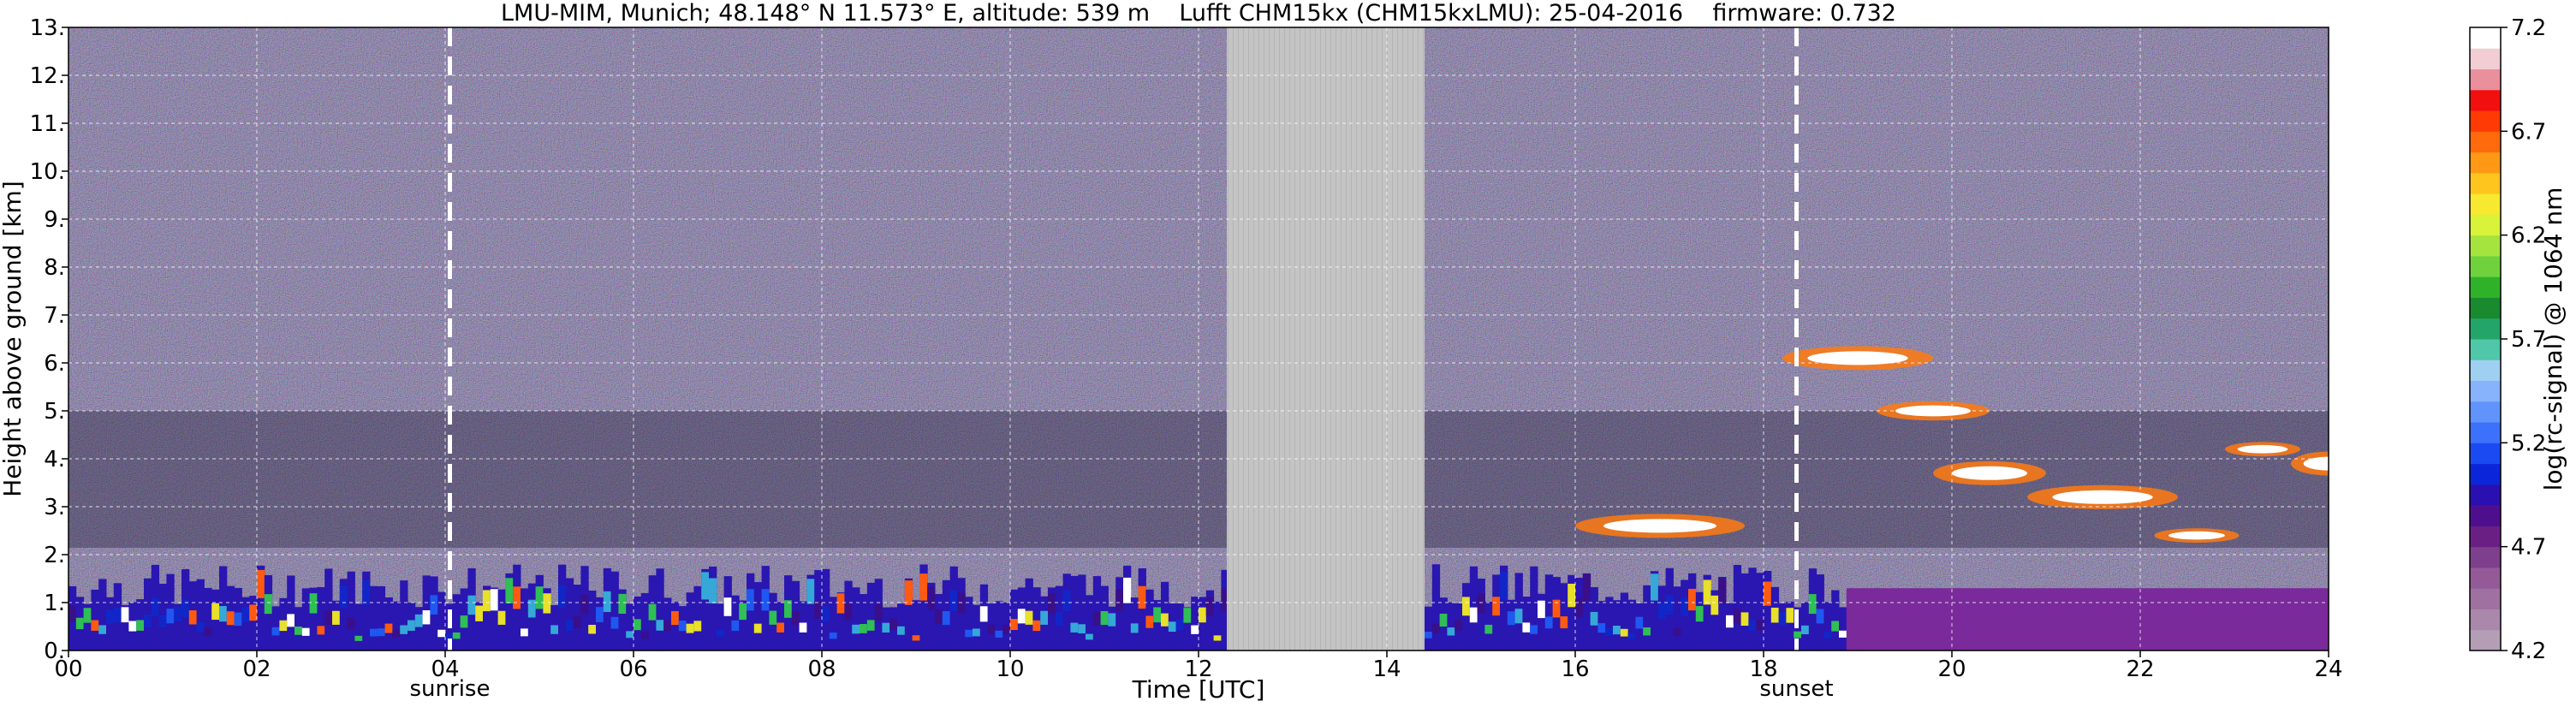 The image size is (2576, 707). Describe the element at coordinates (1010, 669) in the screenshot. I see `x-tick-label: 10` at that location.